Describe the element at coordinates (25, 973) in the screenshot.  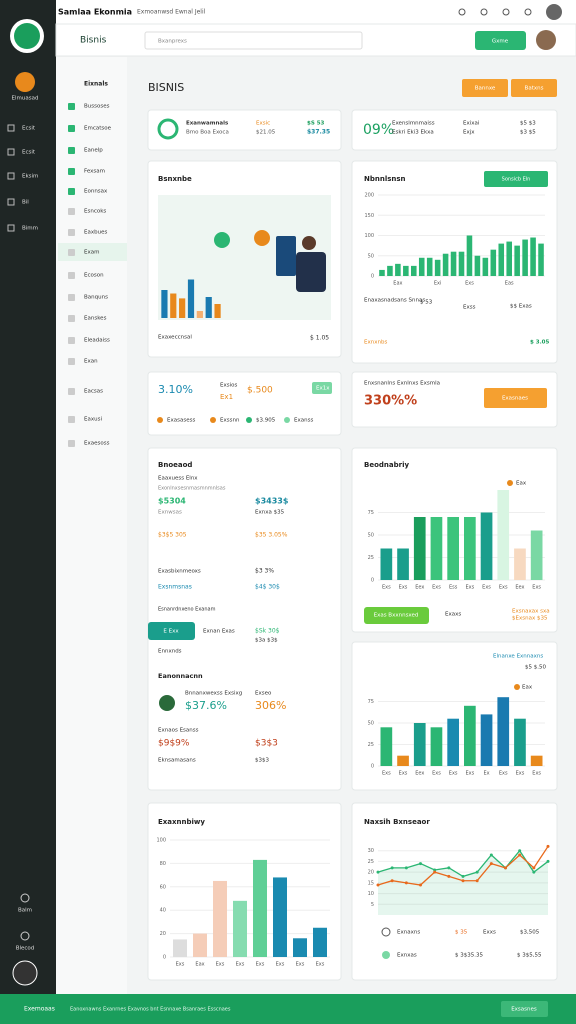
I see `avatar` at that location.